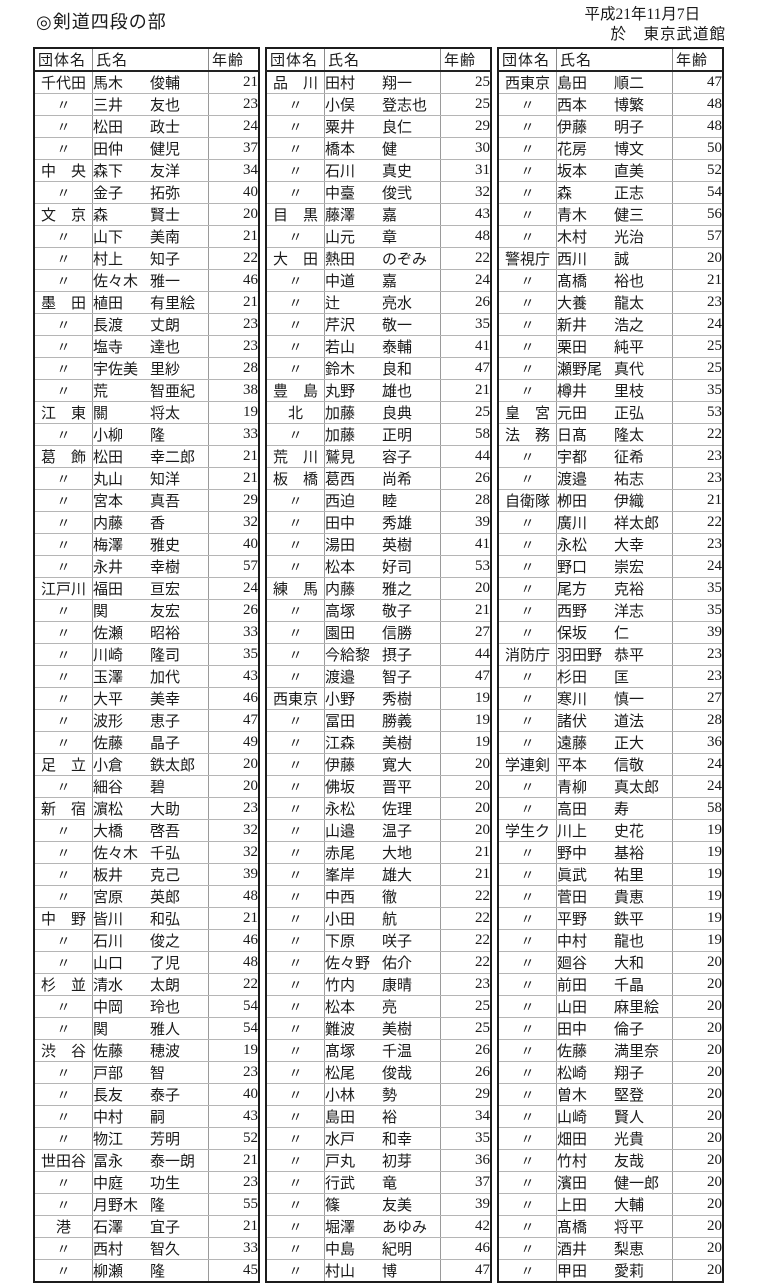 This screenshot has width=760, height=1283. What do you see at coordinates (340, 634) in the screenshot?
I see `surname: 園田` at bounding box center [340, 634].